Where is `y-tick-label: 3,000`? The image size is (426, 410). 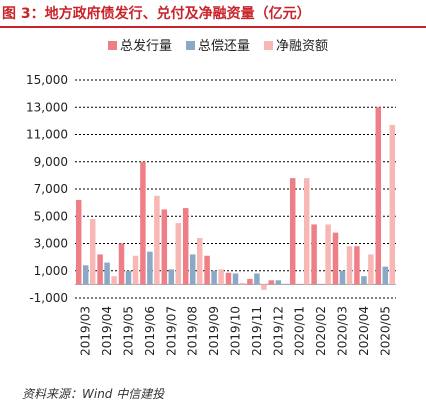 y-tick-label: 3,000 is located at coordinates (51, 244).